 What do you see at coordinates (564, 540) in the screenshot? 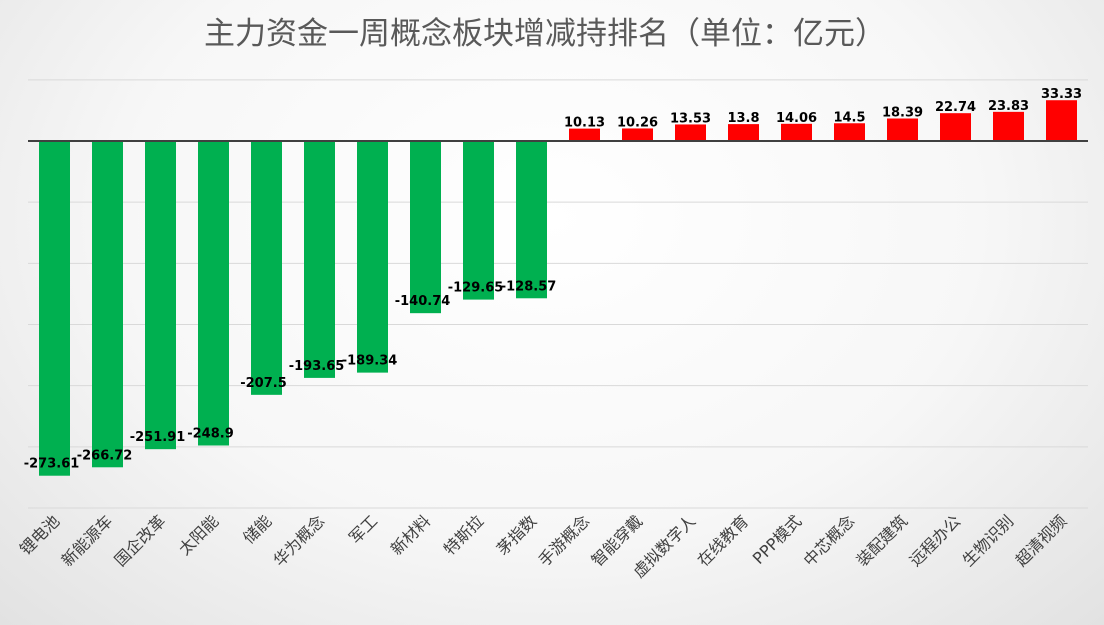
I see `x-tick-label: 手游概念` at bounding box center [564, 540].